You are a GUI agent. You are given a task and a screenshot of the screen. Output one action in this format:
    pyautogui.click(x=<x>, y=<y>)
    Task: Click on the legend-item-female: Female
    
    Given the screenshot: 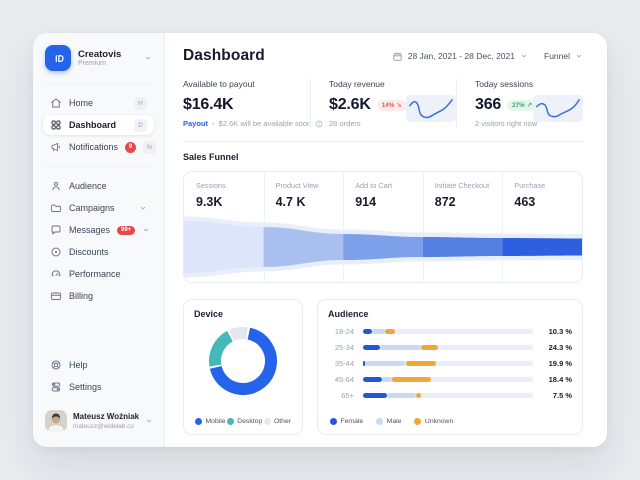 What is the action you would take?
    pyautogui.click(x=346, y=421)
    